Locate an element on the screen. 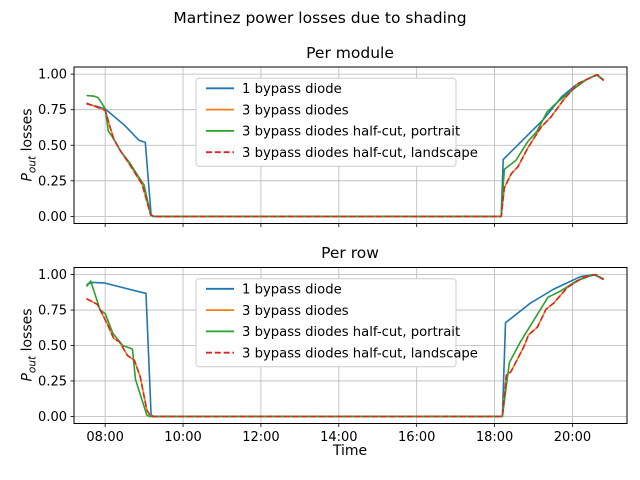  per-row-title: Per row is located at coordinates (350, 253).